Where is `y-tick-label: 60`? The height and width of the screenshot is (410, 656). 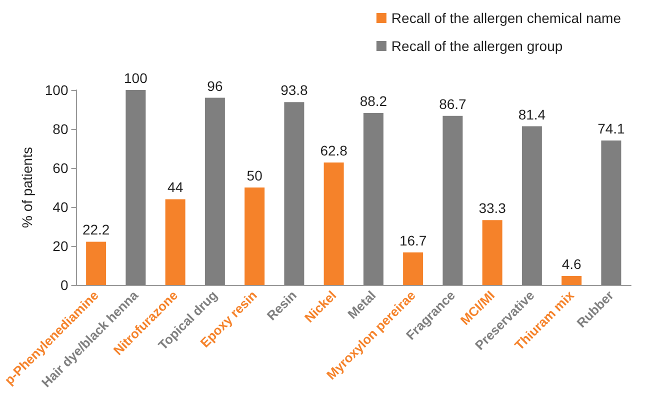
y-tick-label: 60 is located at coordinates (60, 168).